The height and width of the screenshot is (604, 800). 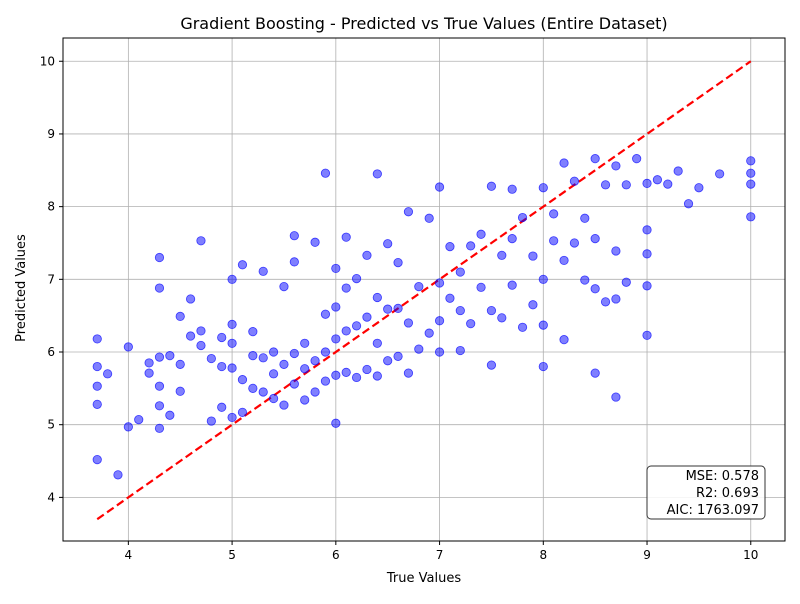 I want to click on x-tick-label: 8, so click(x=543, y=555).